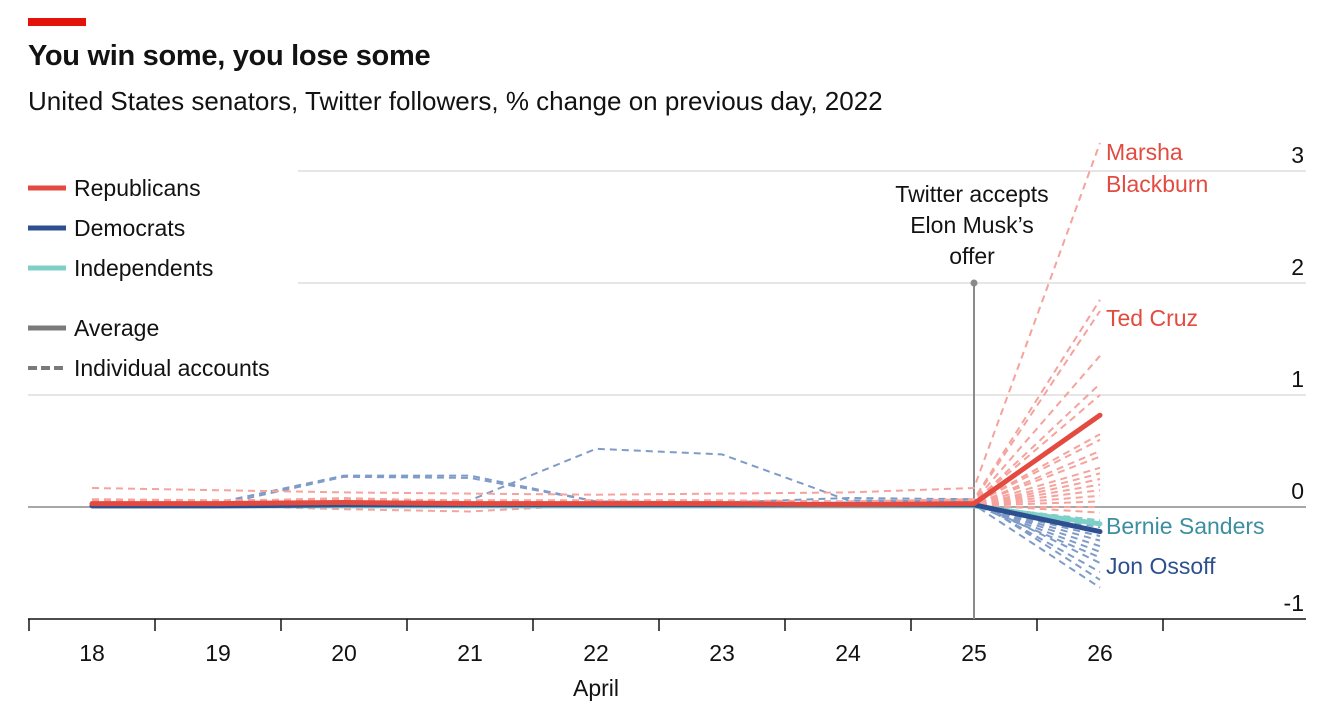 The width and height of the screenshot is (1342, 726). Describe the element at coordinates (143, 268) in the screenshot. I see `legend-label-independents: Independents` at that location.